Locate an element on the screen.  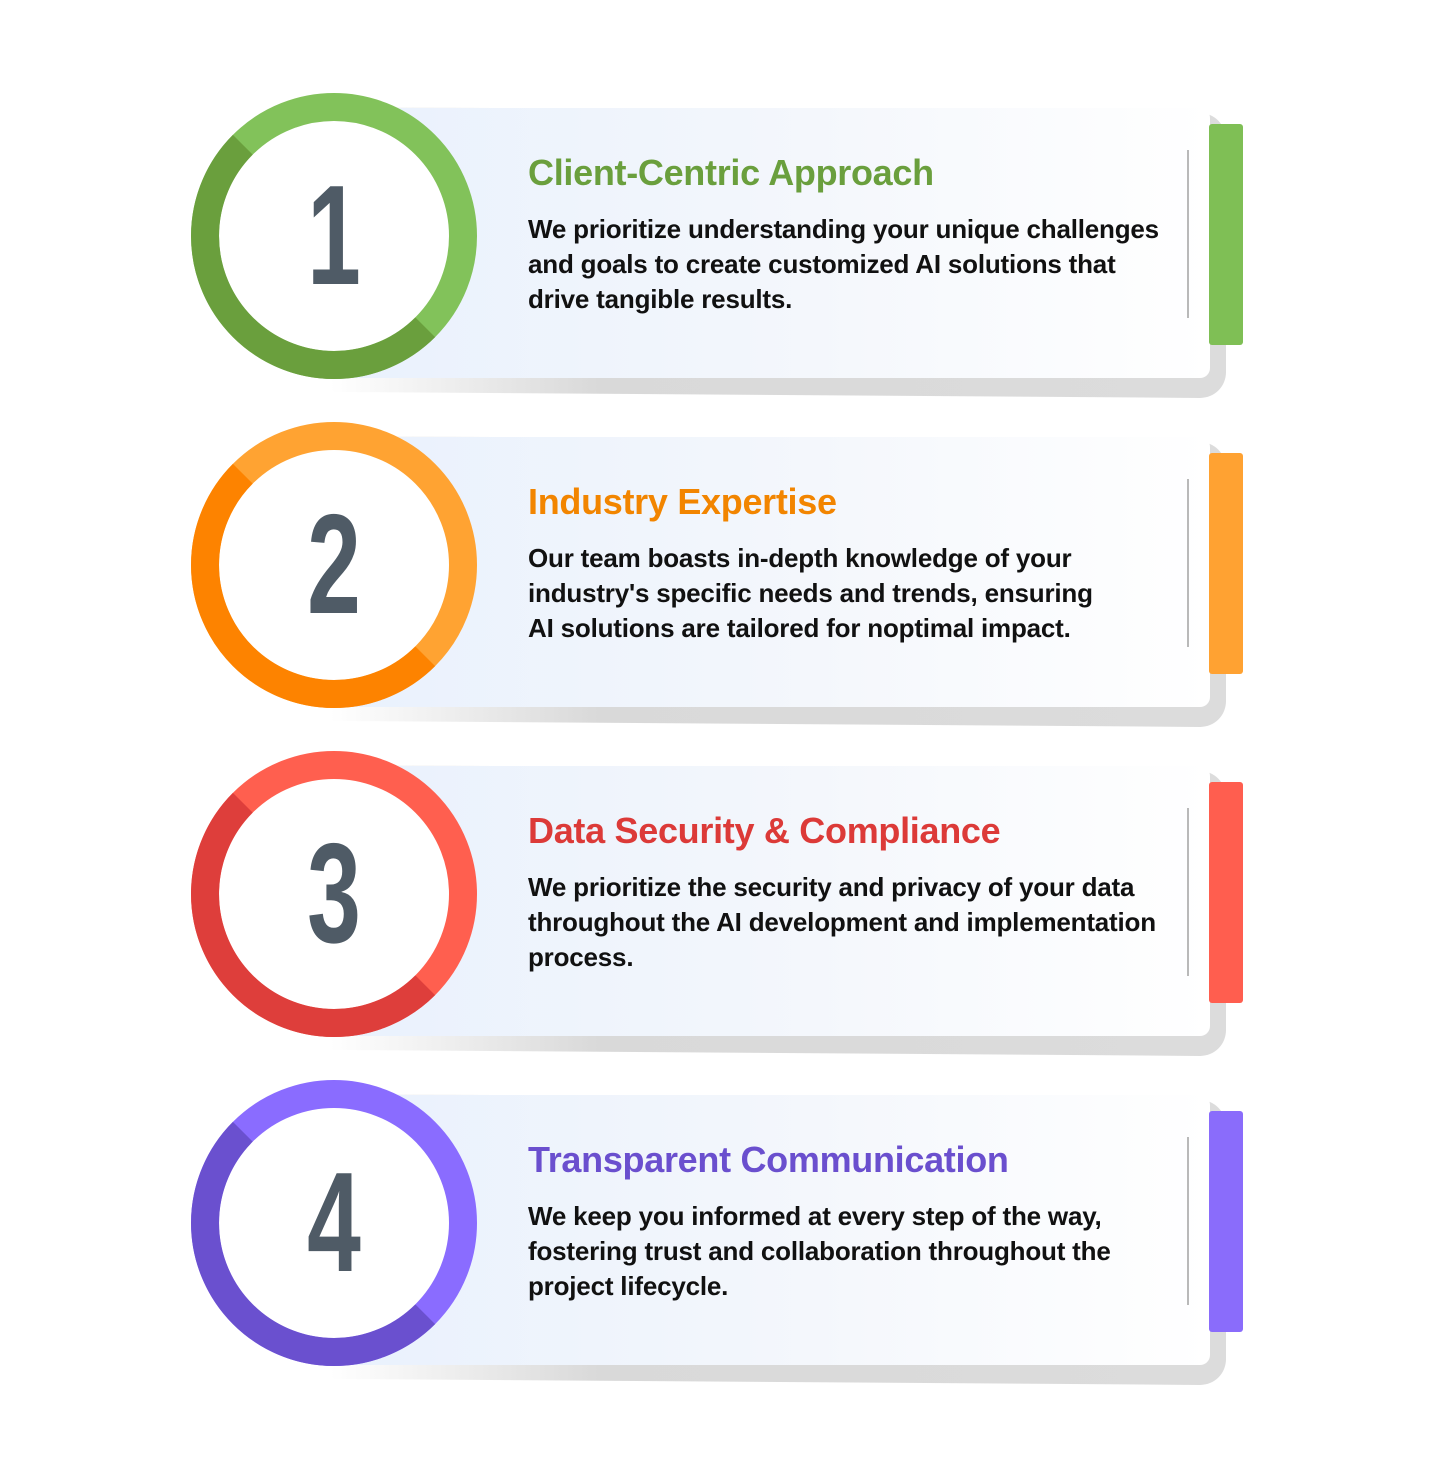
step-number: 3 is located at coordinates (334, 893).